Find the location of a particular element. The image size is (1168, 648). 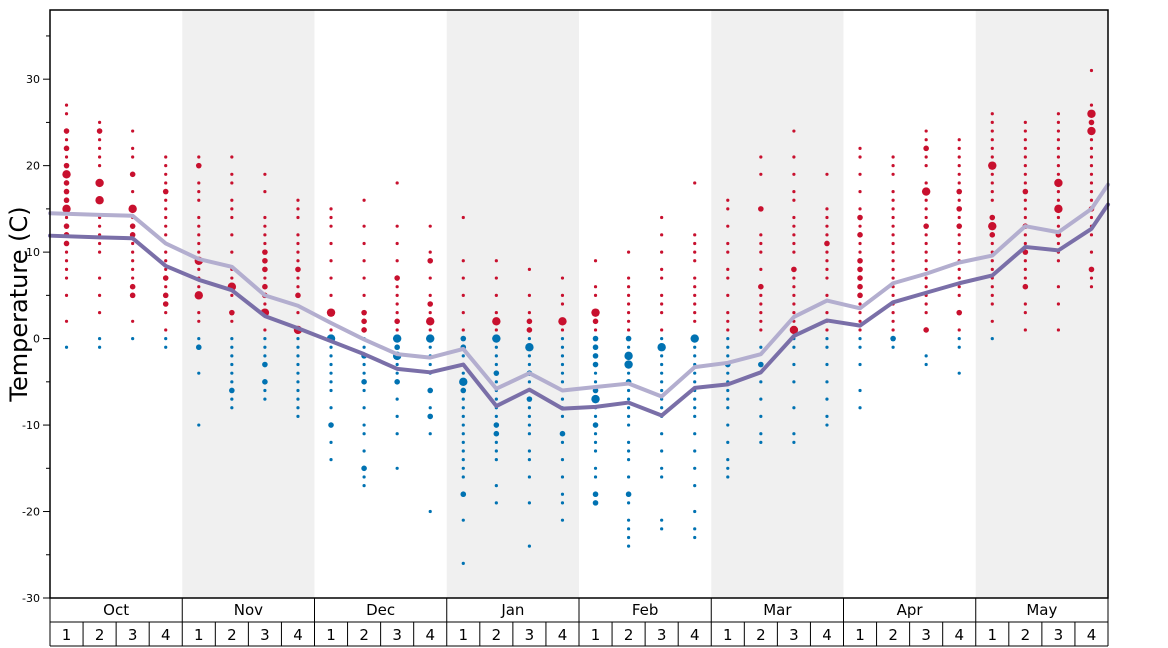

week-label: 1 is located at coordinates (728, 635).